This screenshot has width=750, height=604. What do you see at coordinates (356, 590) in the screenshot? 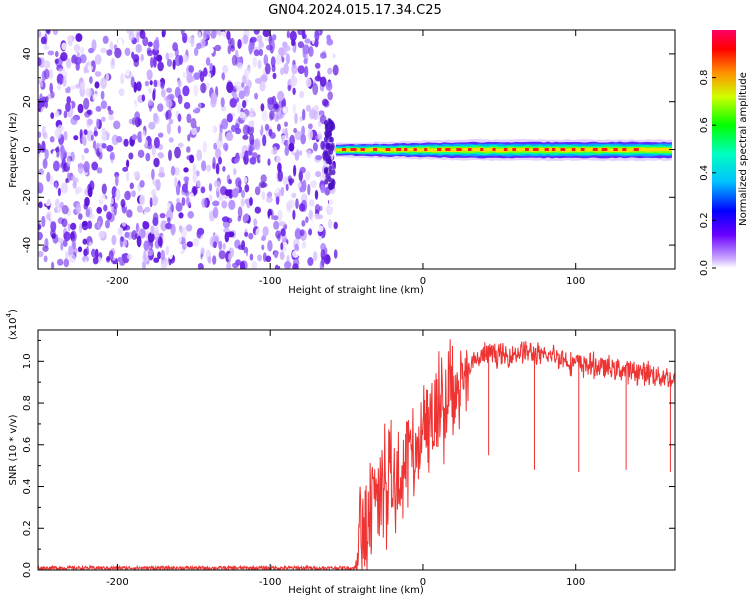
I see `snr-xlabel: Height of straight line (km)` at bounding box center [356, 590].